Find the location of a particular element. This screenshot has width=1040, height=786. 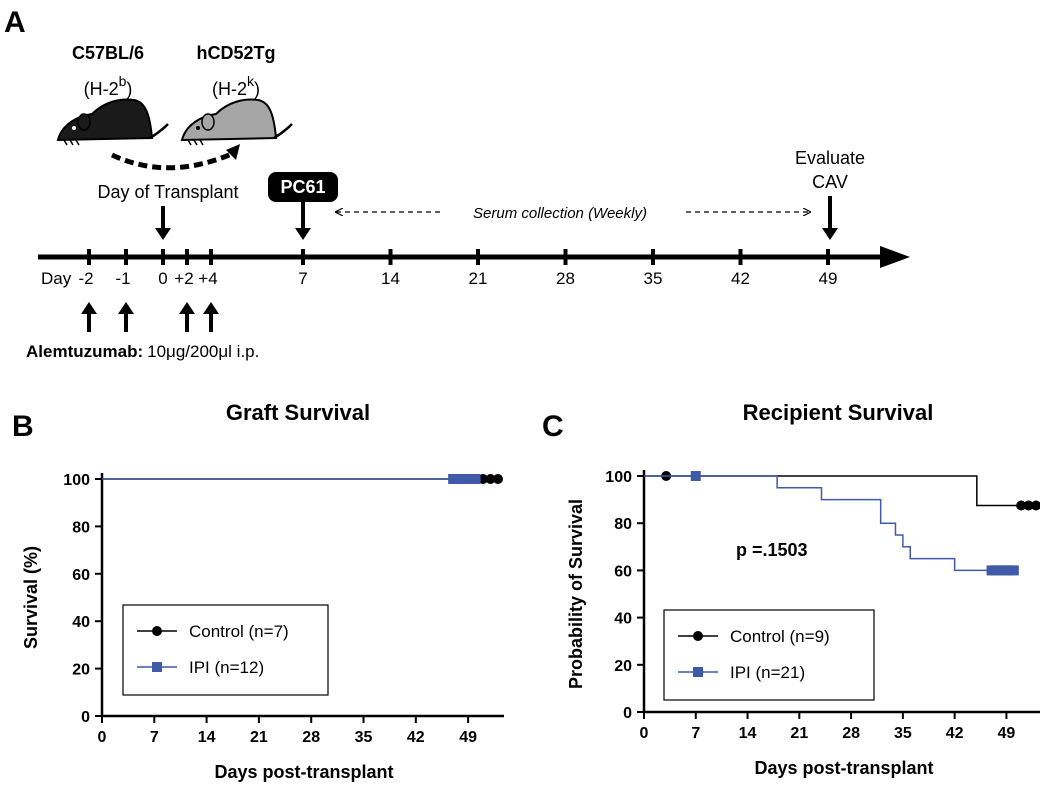

panel-b-letter: B is located at coordinates (23, 426).